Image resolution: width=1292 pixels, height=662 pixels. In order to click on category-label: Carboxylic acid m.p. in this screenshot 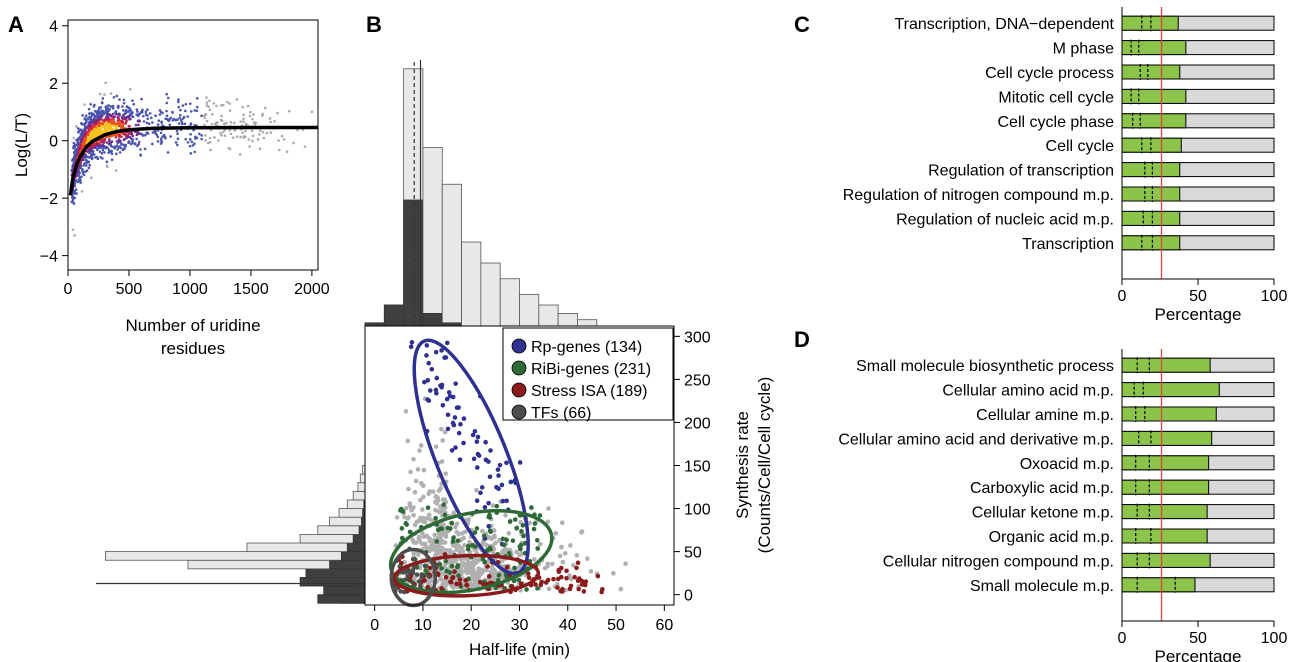, I will do `click(1042, 488)`.